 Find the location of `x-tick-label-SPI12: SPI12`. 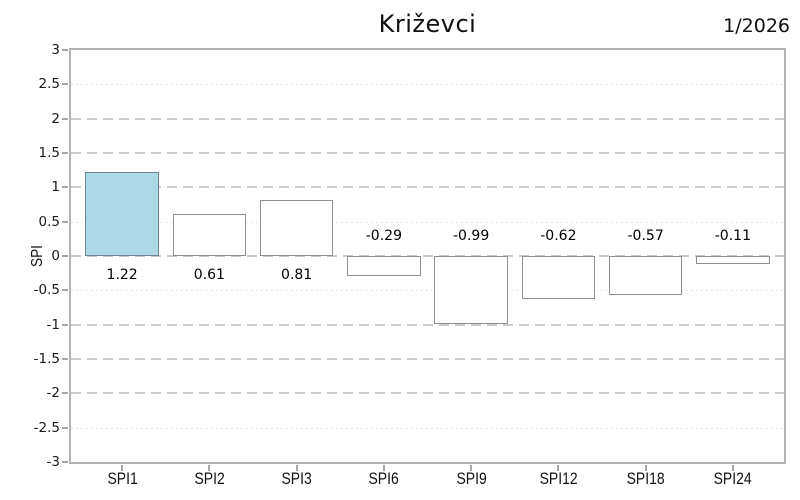

x-tick-label-SPI12: SPI12 is located at coordinates (558, 478).